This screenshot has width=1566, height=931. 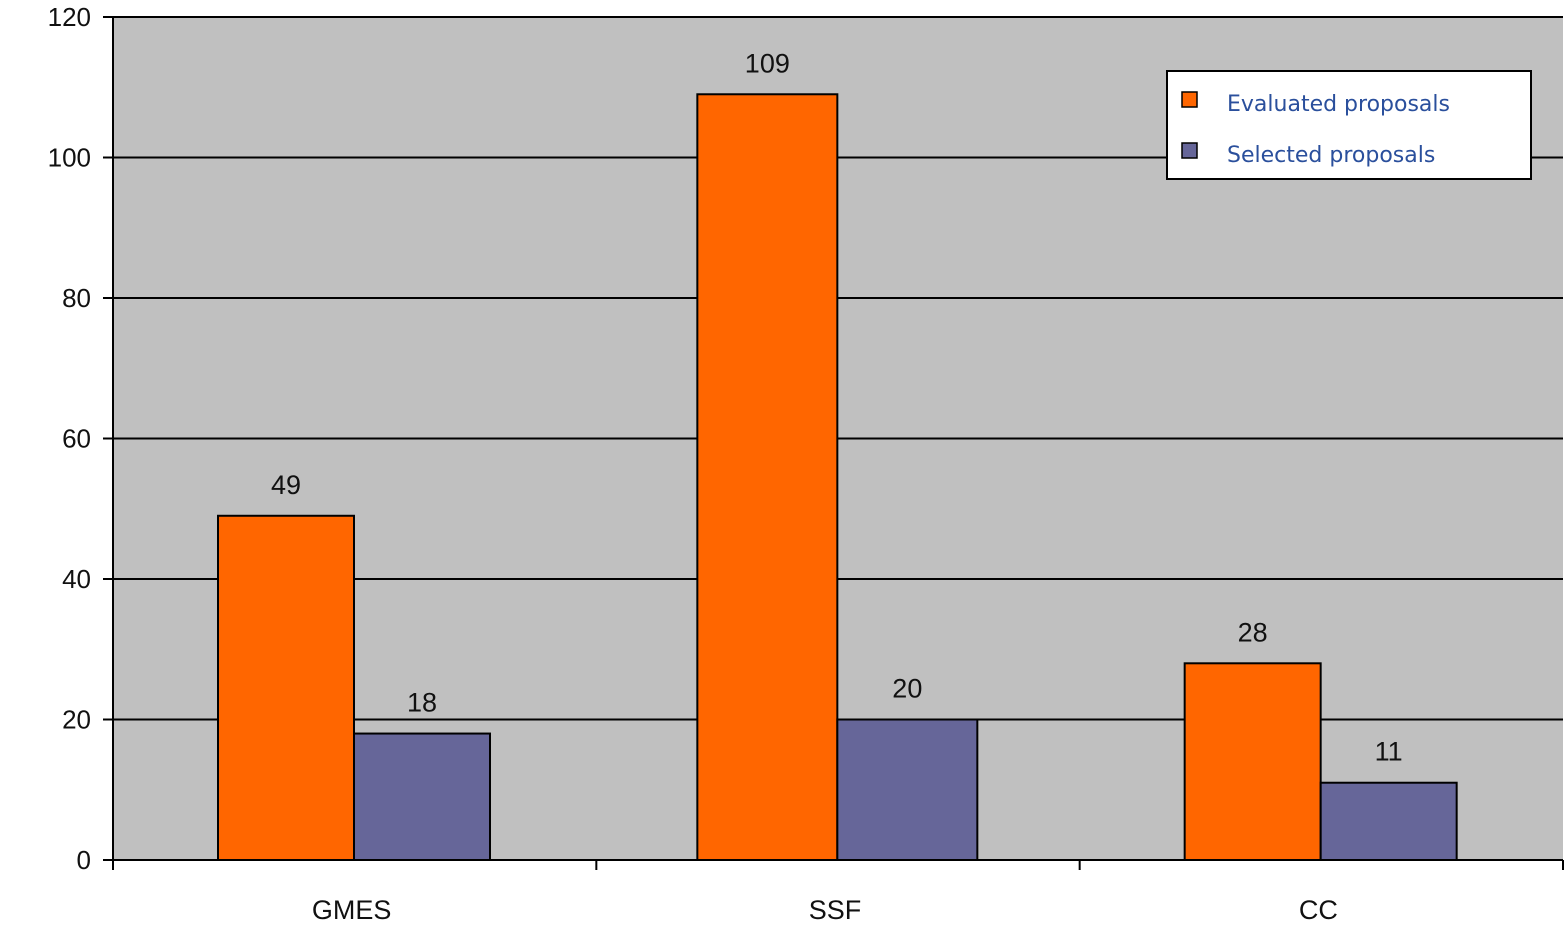 What do you see at coordinates (767, 477) in the screenshot?
I see `bar-ssf-evaluated` at bounding box center [767, 477].